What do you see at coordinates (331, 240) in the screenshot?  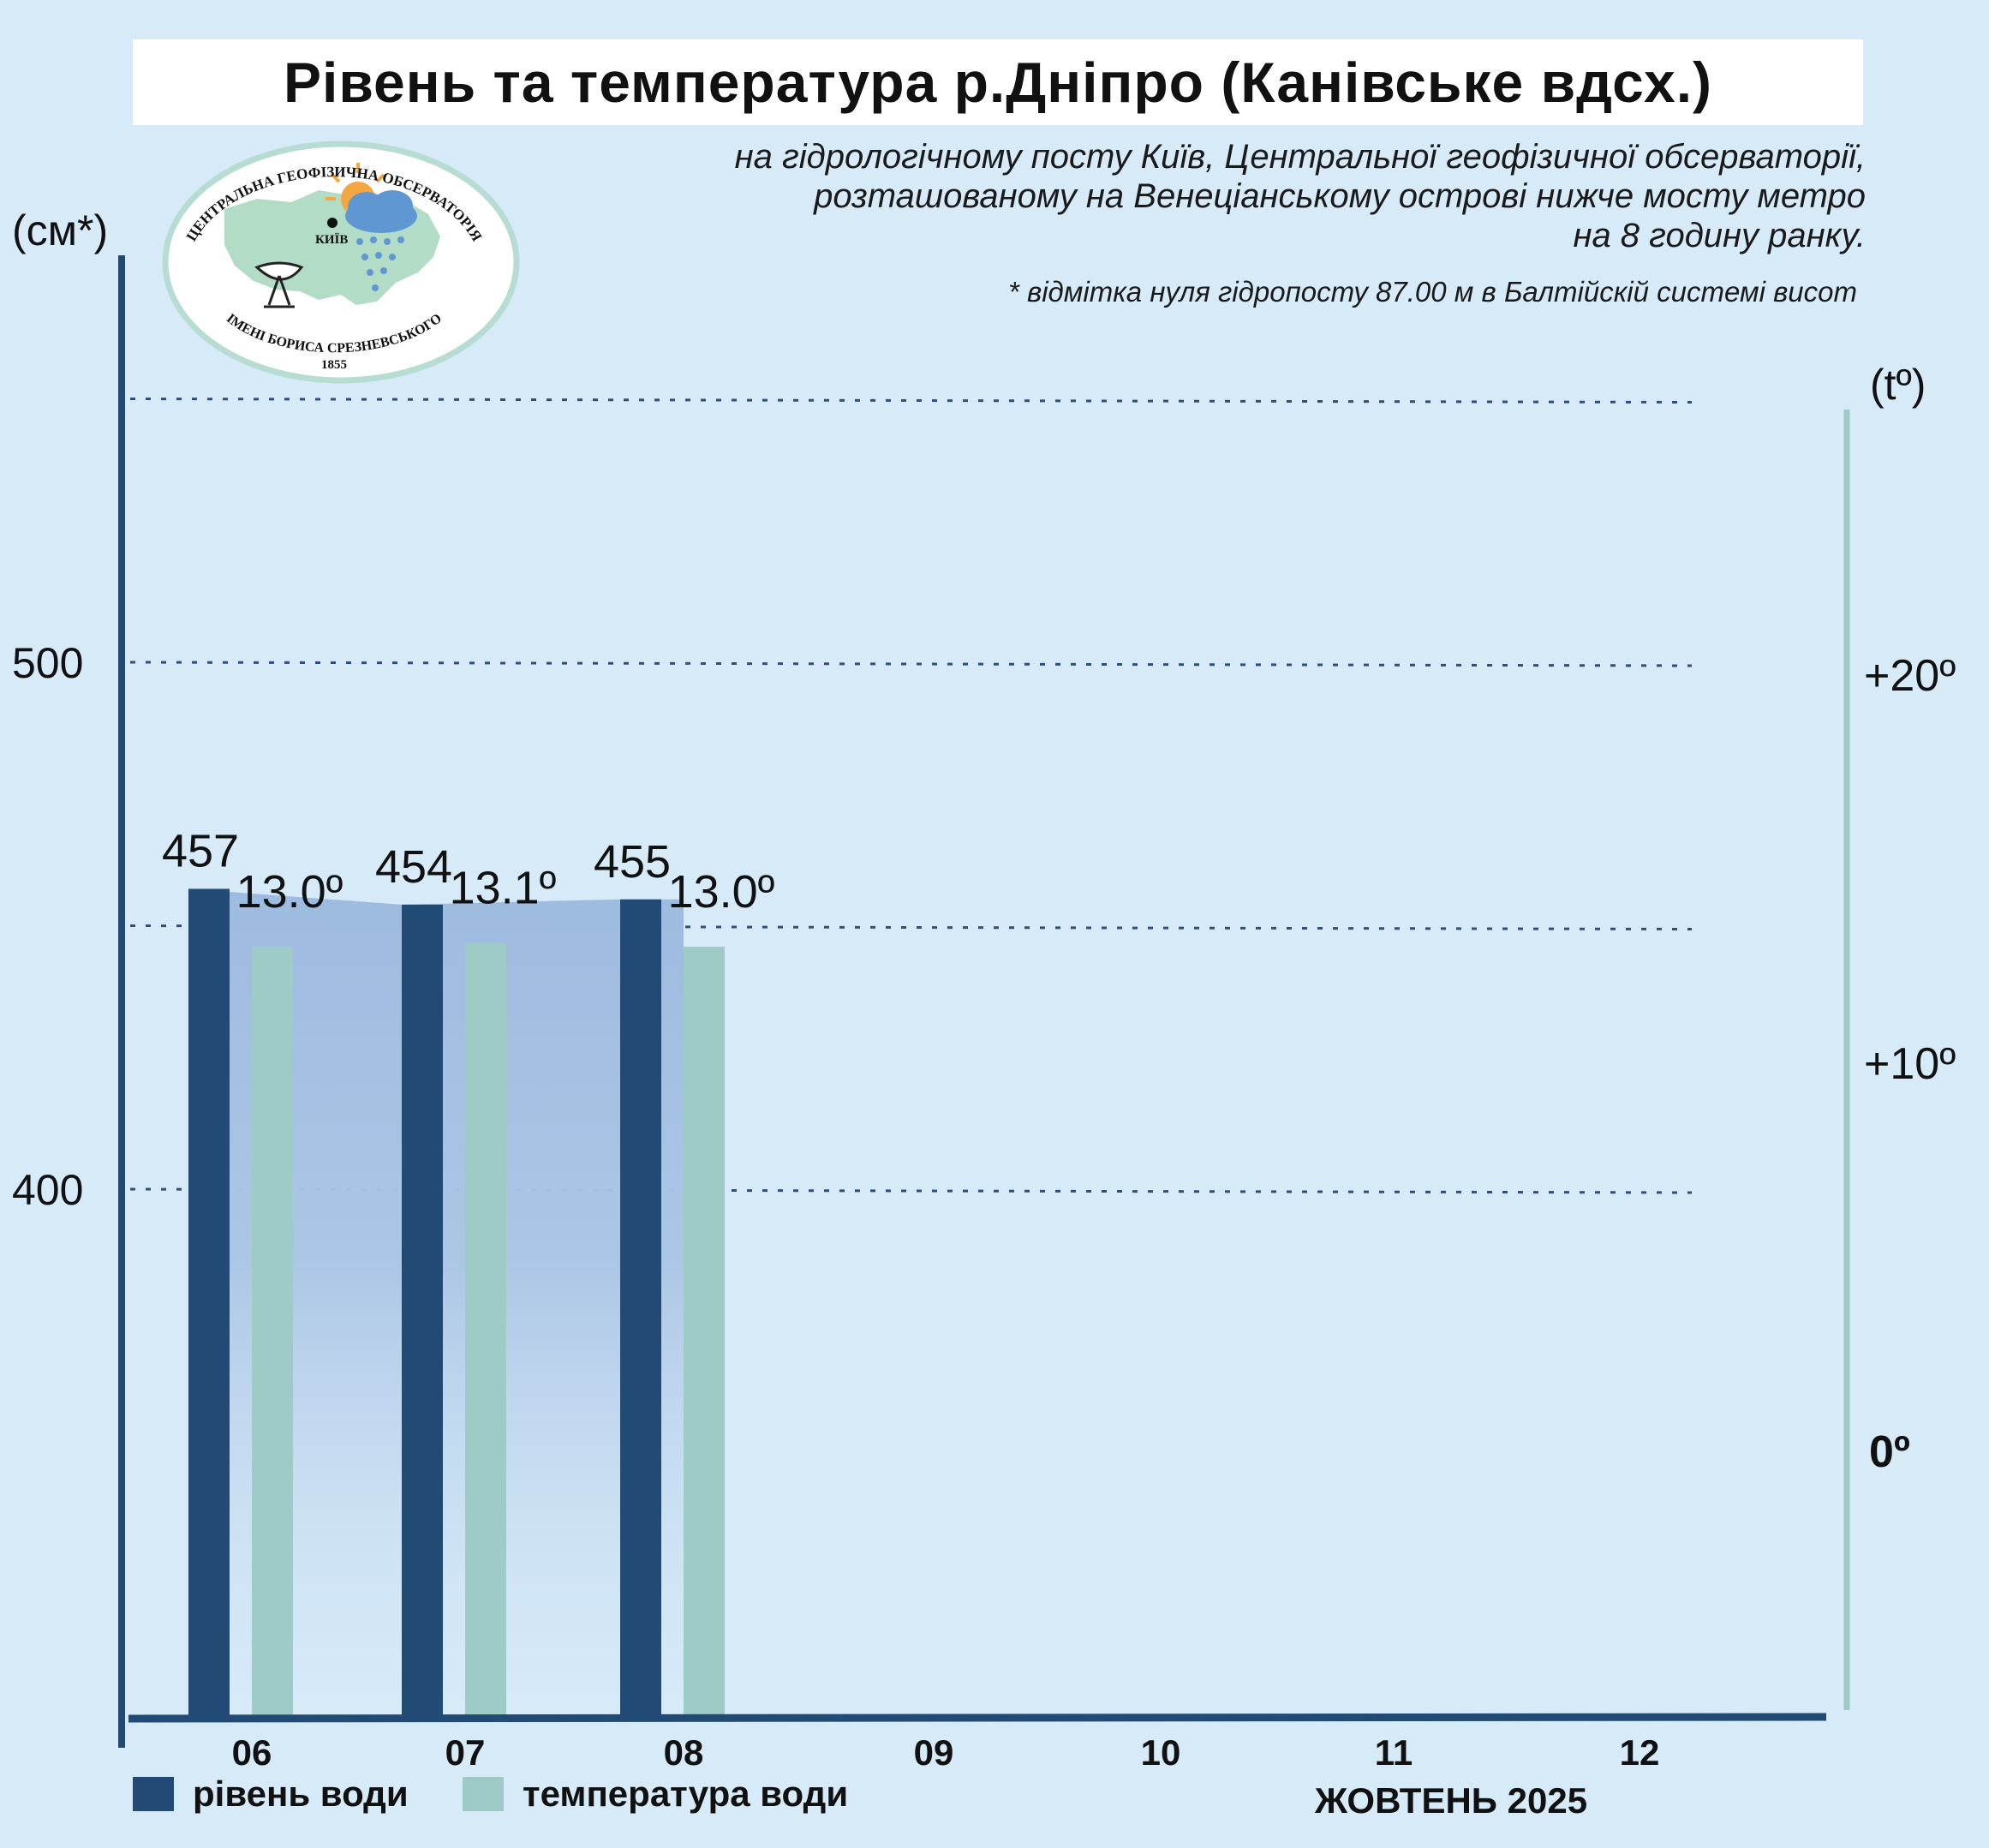 I see `logo-city: КИЇВ` at bounding box center [331, 240].